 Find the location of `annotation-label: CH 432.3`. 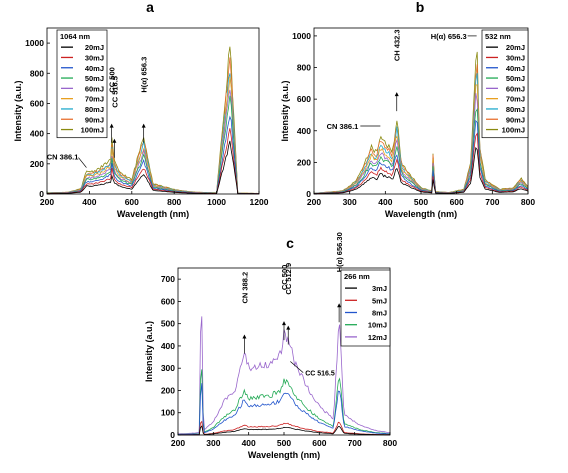

annotation-label: CH 432.3 is located at coordinates (397, 45).